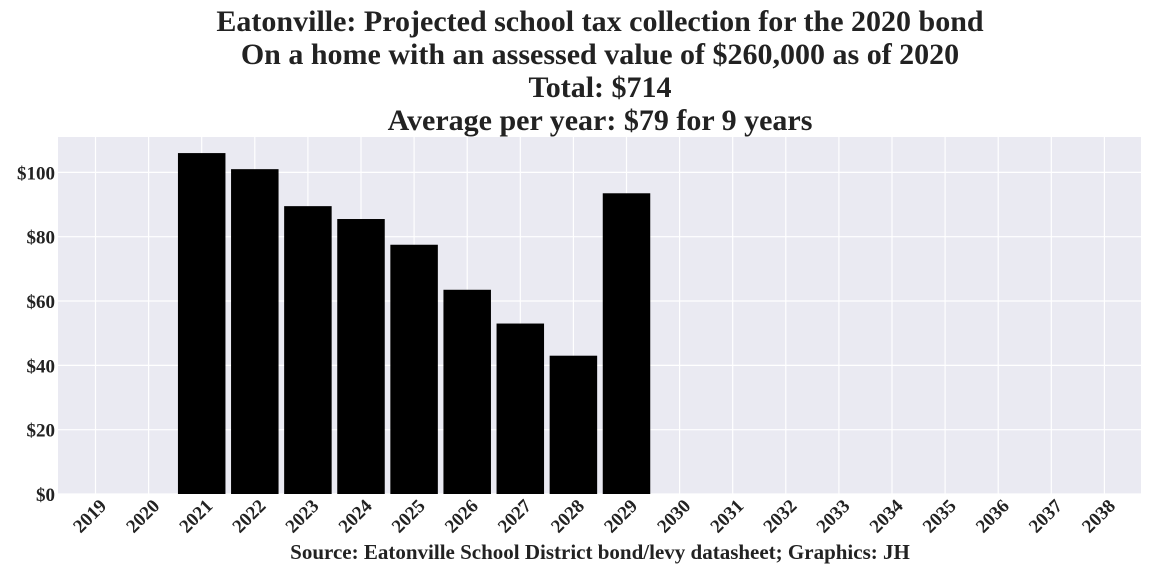 The width and height of the screenshot is (1152, 576). Describe the element at coordinates (201, 323) in the screenshot. I see `bar-2021` at that location.